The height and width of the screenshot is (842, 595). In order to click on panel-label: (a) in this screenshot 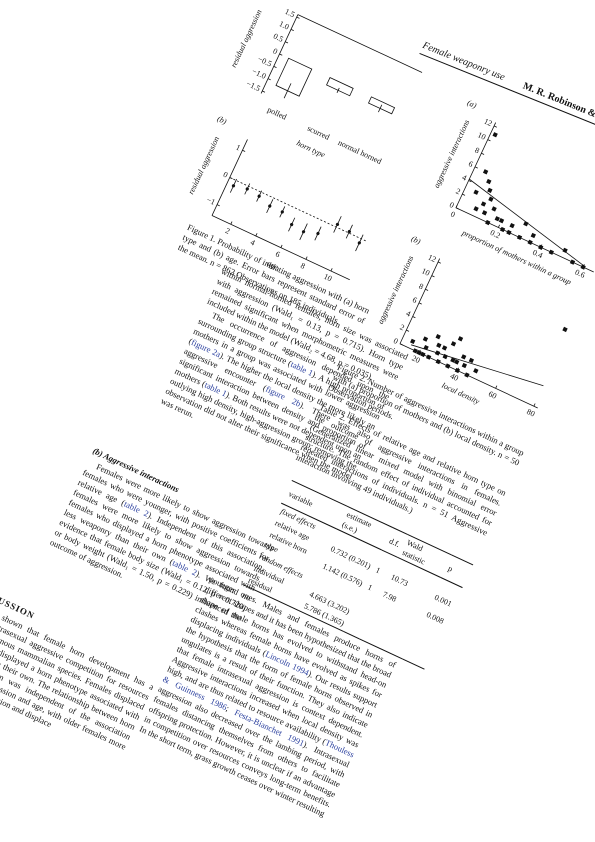, I will do `click(472, 104)`.